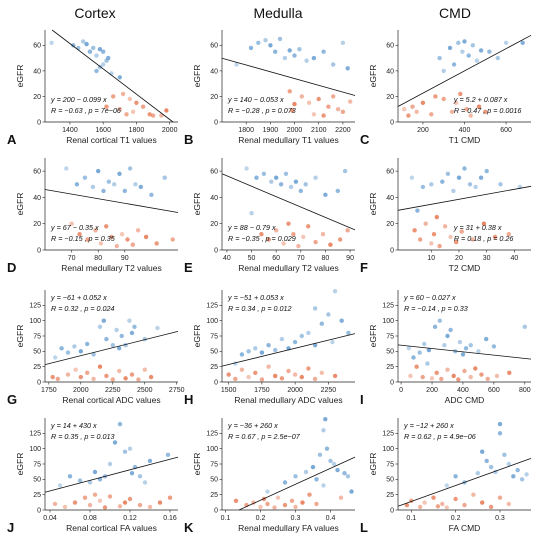 This screenshot has width=542, height=550. What do you see at coordinates (465, 140) in the screenshot?
I see `x-axis-label: T1 CMD` at bounding box center [465, 140].